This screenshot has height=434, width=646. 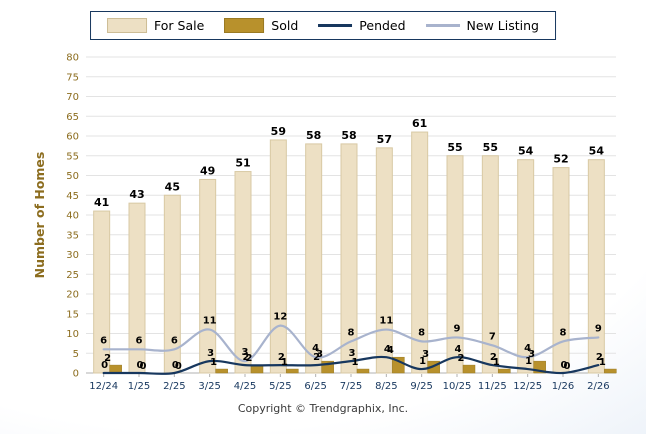 What do you see at coordinates (386, 386) in the screenshot?
I see `svg-text: 8/25` at bounding box center [386, 386].